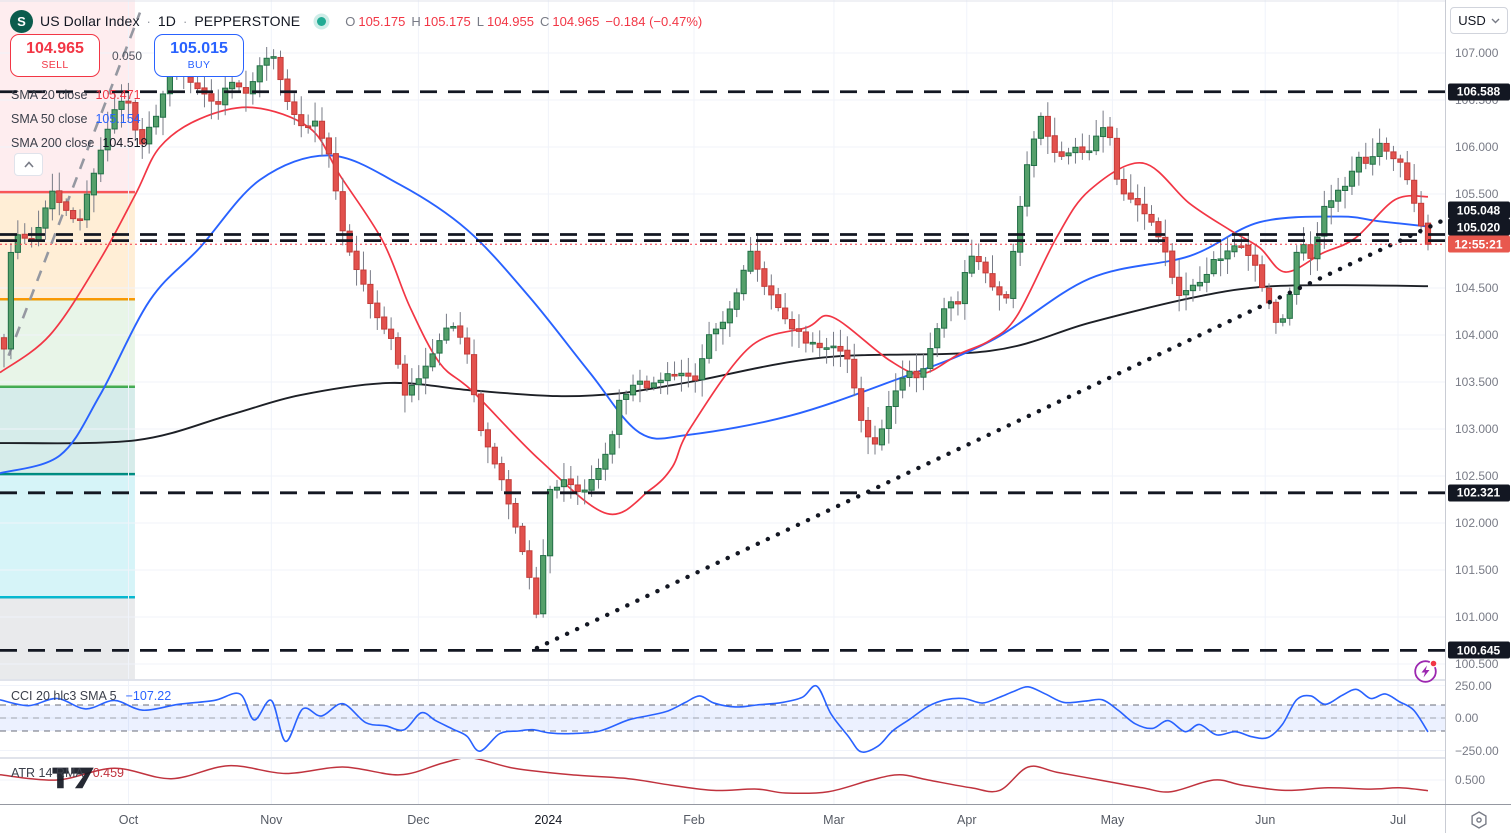 The image size is (1511, 833). Describe the element at coordinates (1477, 750) in the screenshot. I see `price-tick-label: −250.00` at that location.